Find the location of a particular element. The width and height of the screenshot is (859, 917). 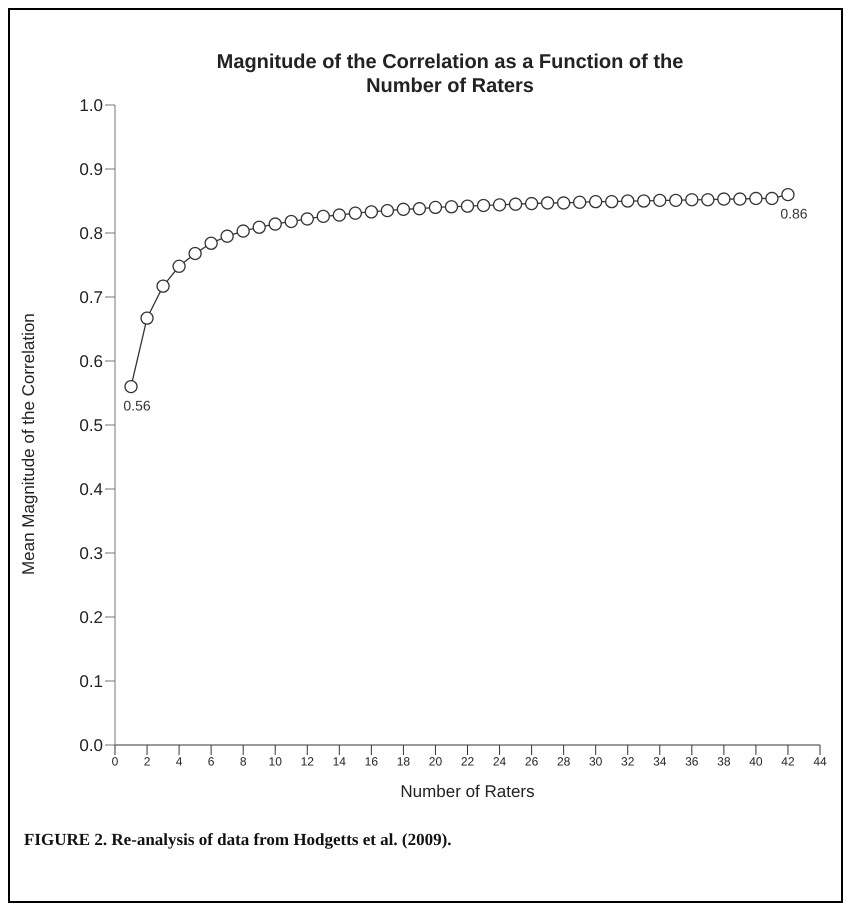

x-tick-label: 38 is located at coordinates (724, 761).